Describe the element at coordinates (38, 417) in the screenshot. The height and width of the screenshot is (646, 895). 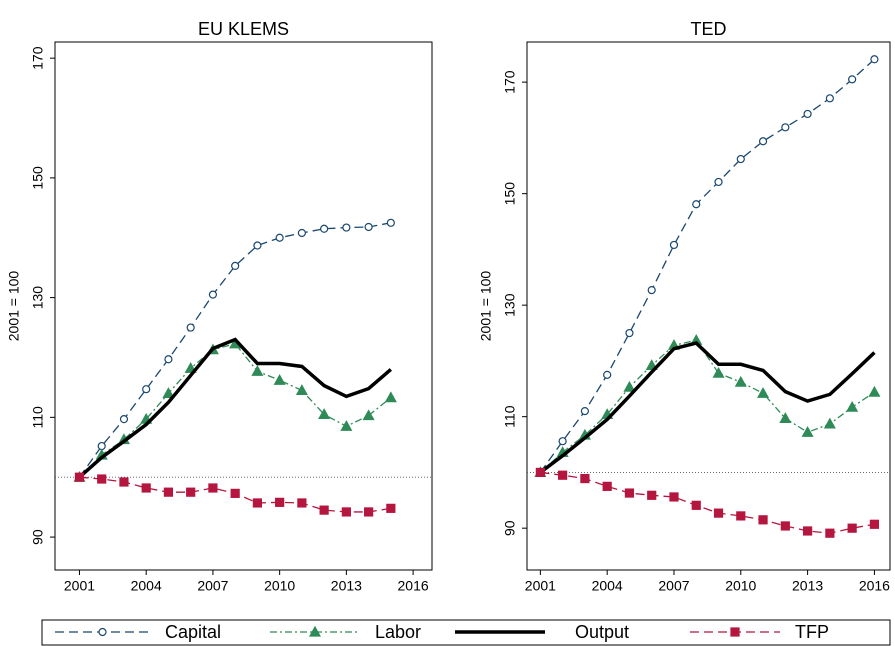
I see `y-tick-label: 110` at that location.